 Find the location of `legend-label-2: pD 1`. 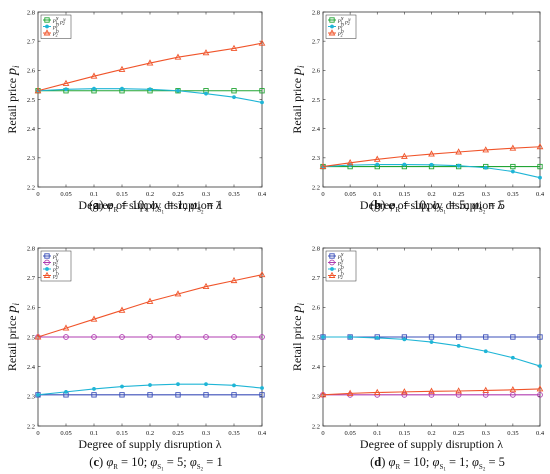

legend-label-2: pD 1 is located at coordinates (55, 269).